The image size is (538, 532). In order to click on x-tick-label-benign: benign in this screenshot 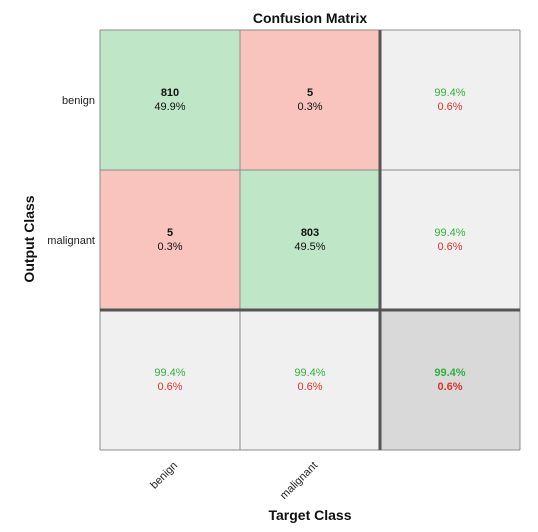, I will do `click(164, 476)`.